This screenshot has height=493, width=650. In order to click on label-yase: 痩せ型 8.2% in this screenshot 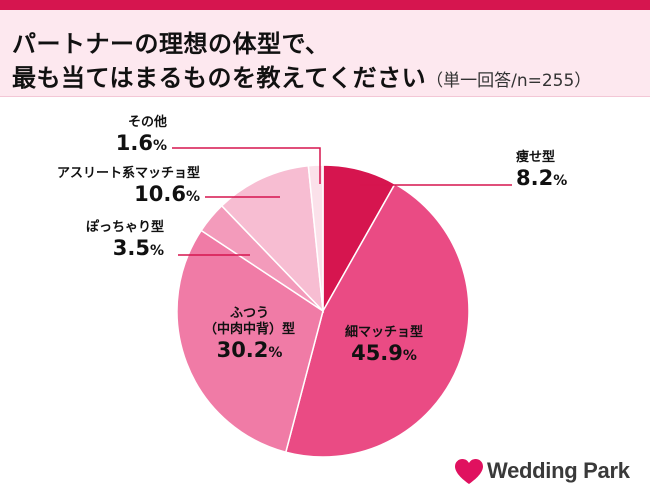, I will do `click(541, 172)`.